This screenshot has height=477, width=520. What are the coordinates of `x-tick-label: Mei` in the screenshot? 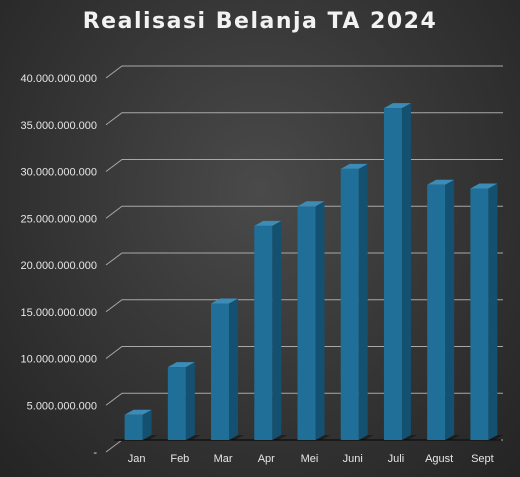 It's located at (310, 459).